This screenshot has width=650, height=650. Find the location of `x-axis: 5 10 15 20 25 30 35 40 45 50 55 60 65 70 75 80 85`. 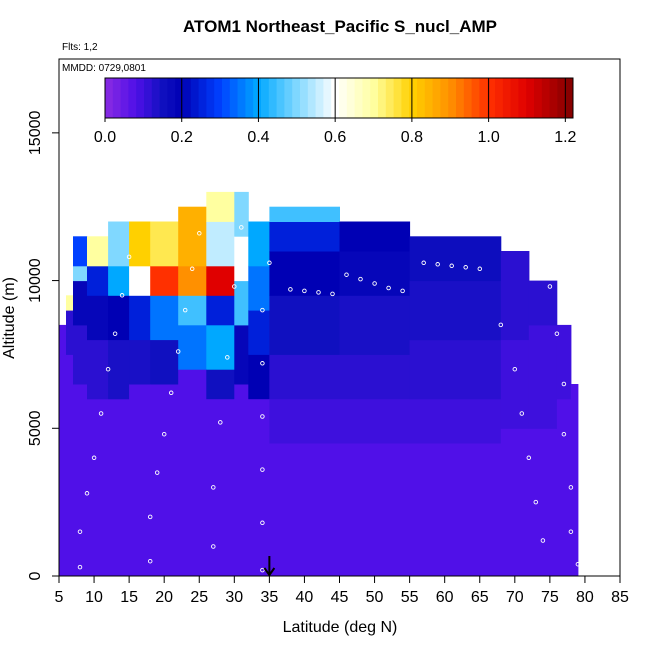

x-axis: 5 10 15 20 25 30 35 40 45 50 55 60 65 70 75 80 85 is located at coordinates (342, 590).